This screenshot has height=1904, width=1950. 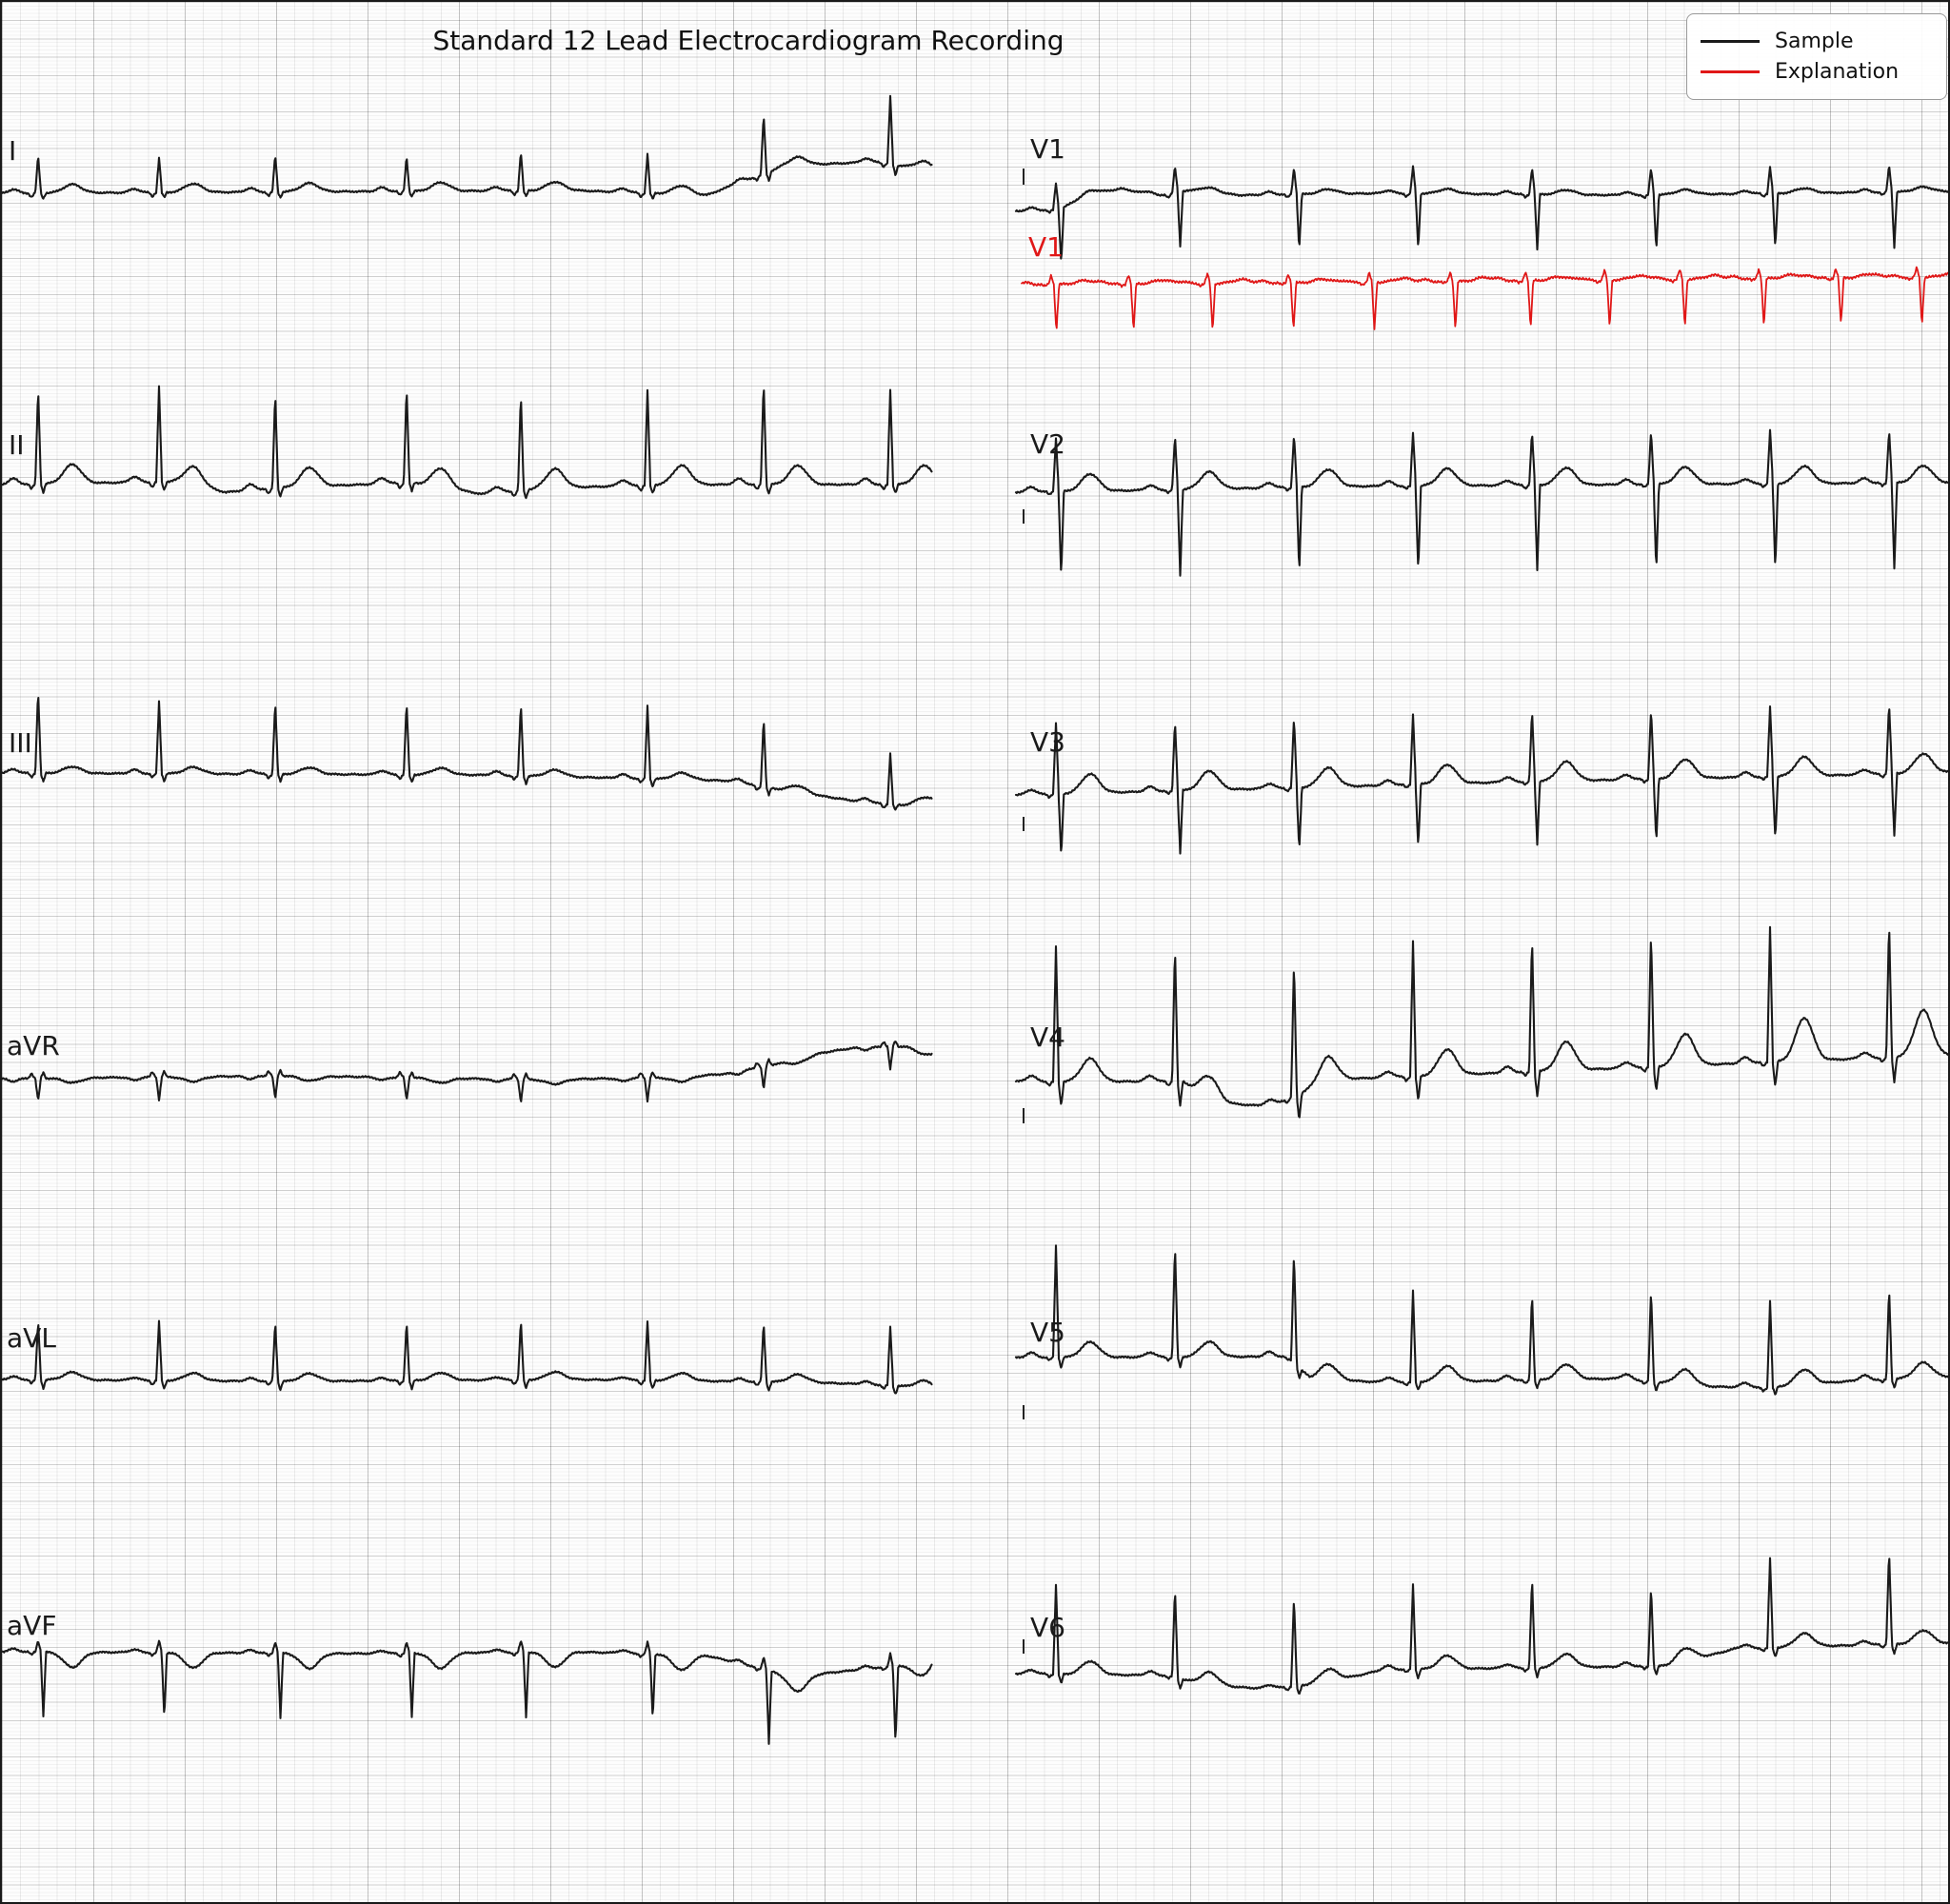 What do you see at coordinates (1481, 1320) in the screenshot?
I see `ecg-trace-V5` at bounding box center [1481, 1320].